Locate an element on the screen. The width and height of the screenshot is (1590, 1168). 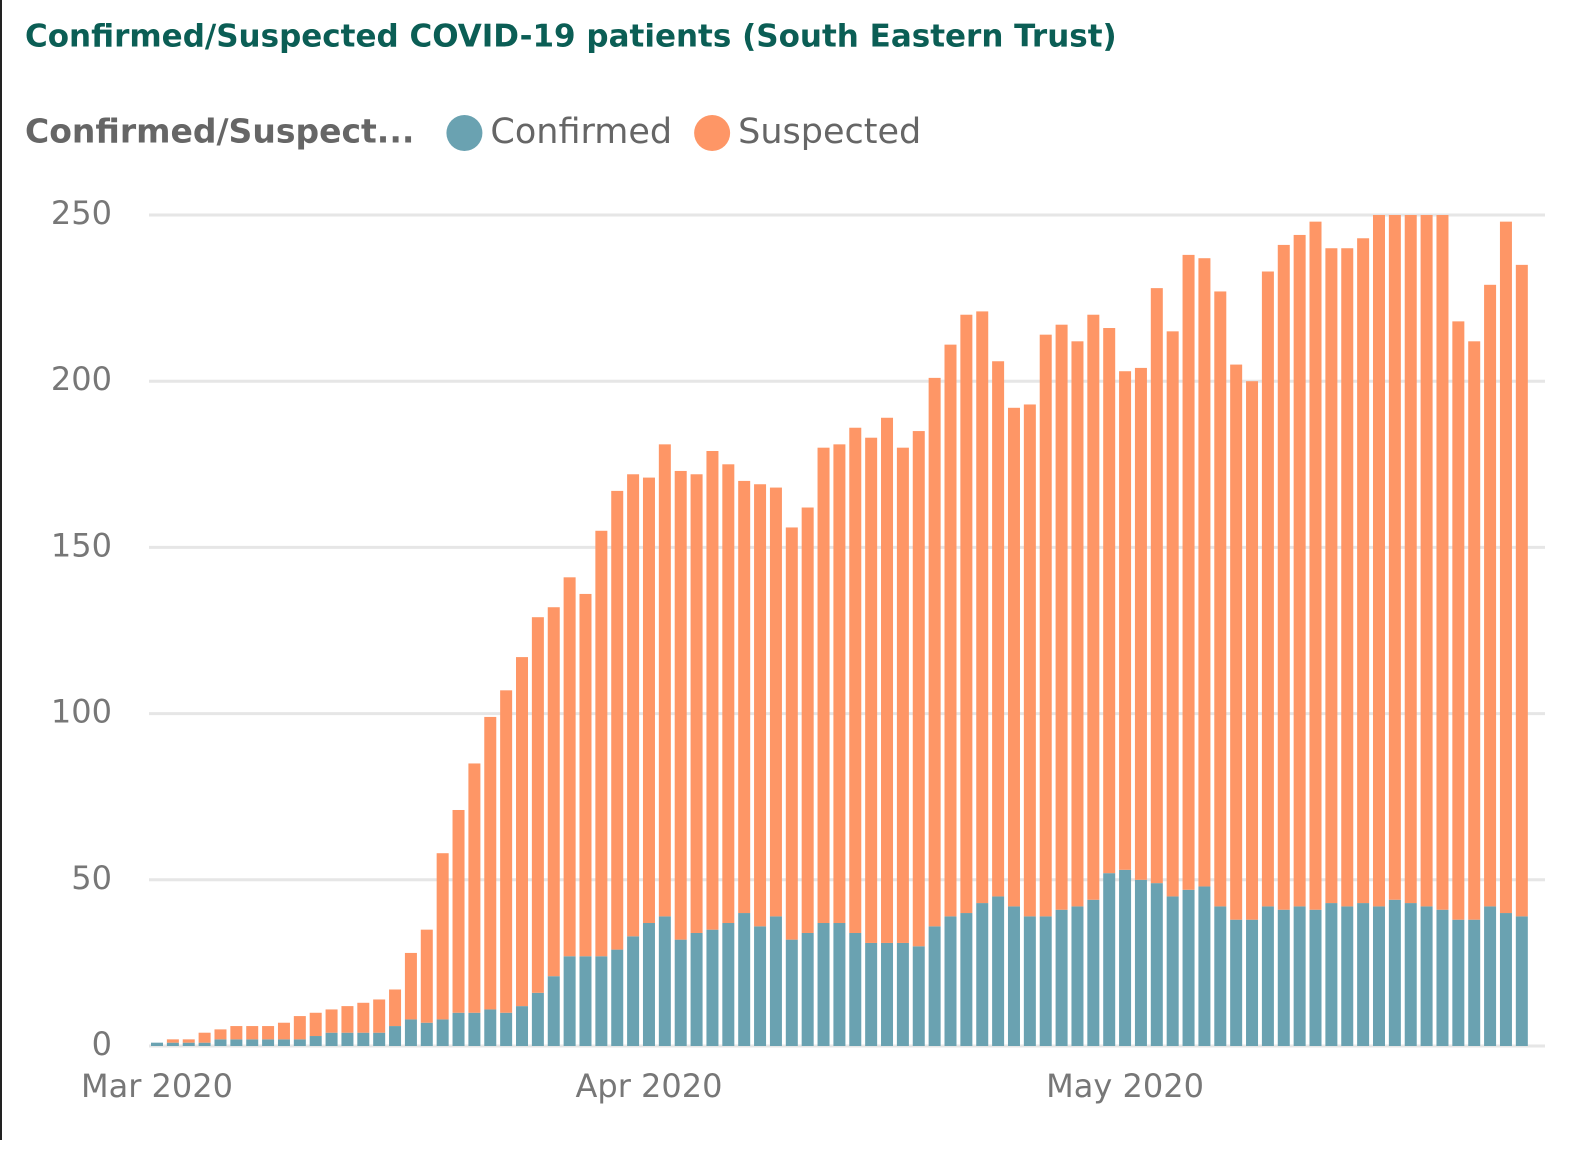
legend-label: Suspected is located at coordinates (829, 132).